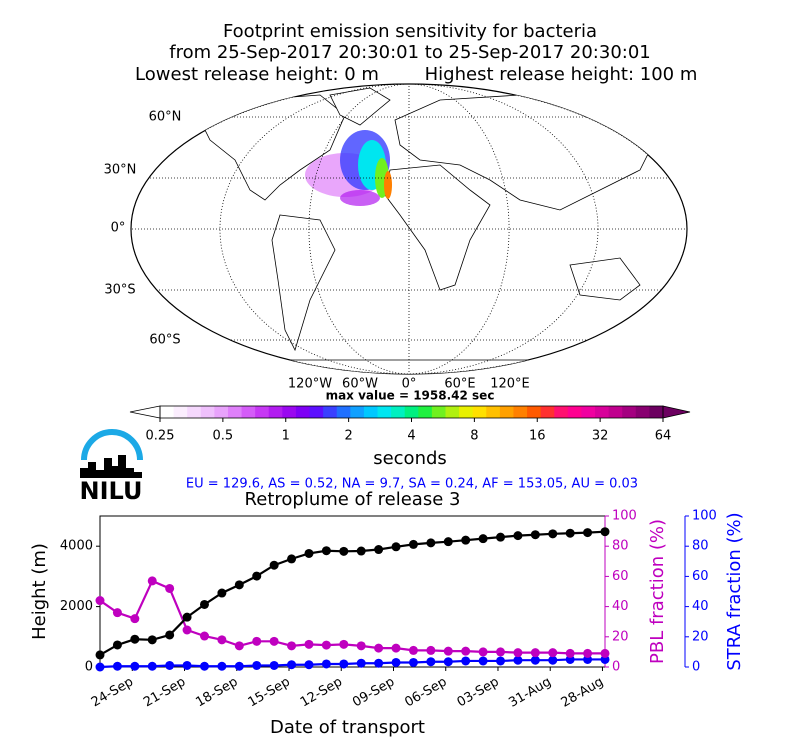 The width and height of the screenshot is (800, 750). I want to click on y2-axis-label: PBL fraction (%), so click(657, 591).